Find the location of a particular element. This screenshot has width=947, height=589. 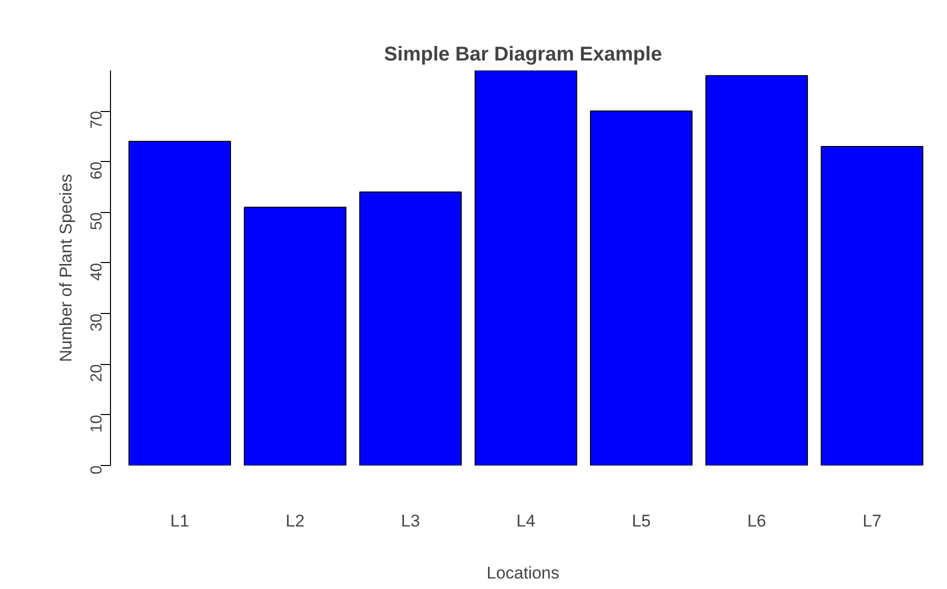

x-tick-label: L3 is located at coordinates (410, 521).